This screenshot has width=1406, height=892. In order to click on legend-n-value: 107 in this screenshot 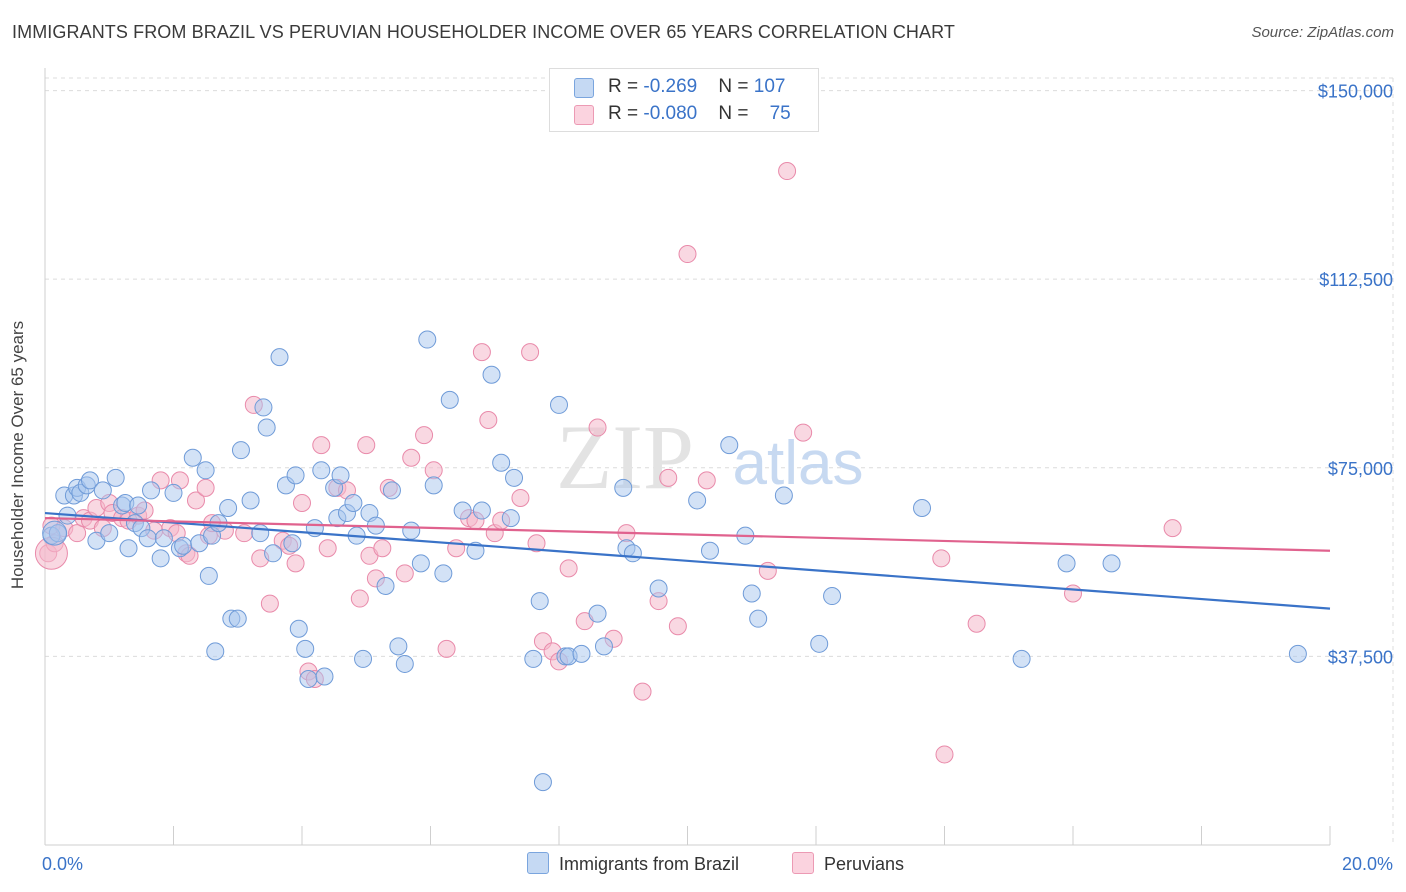, I will do `click(769, 86)`.